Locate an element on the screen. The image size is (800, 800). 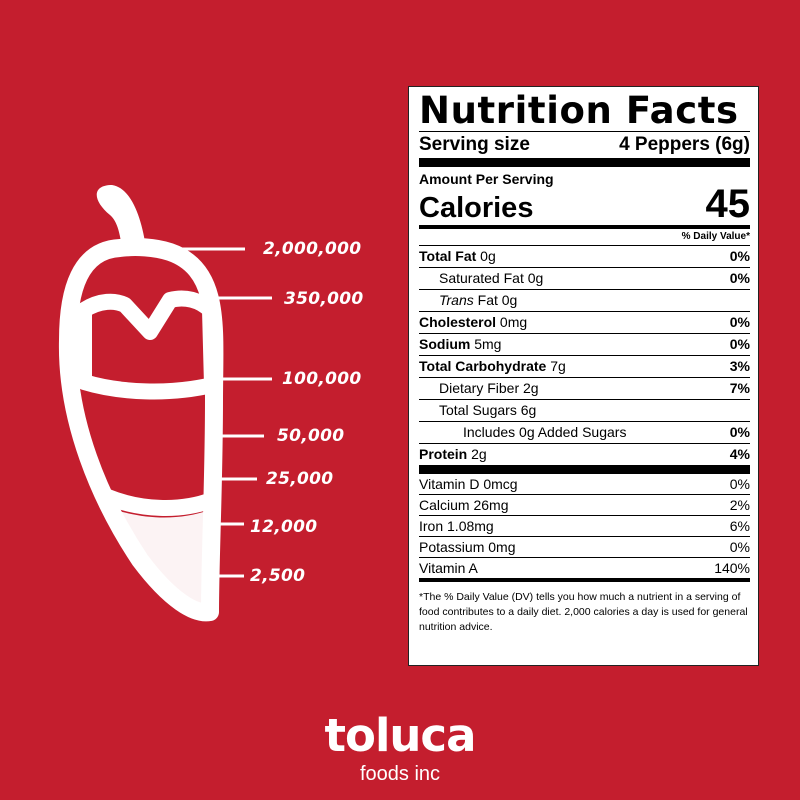
nutrient-dv: 4% is located at coordinates (739, 454).